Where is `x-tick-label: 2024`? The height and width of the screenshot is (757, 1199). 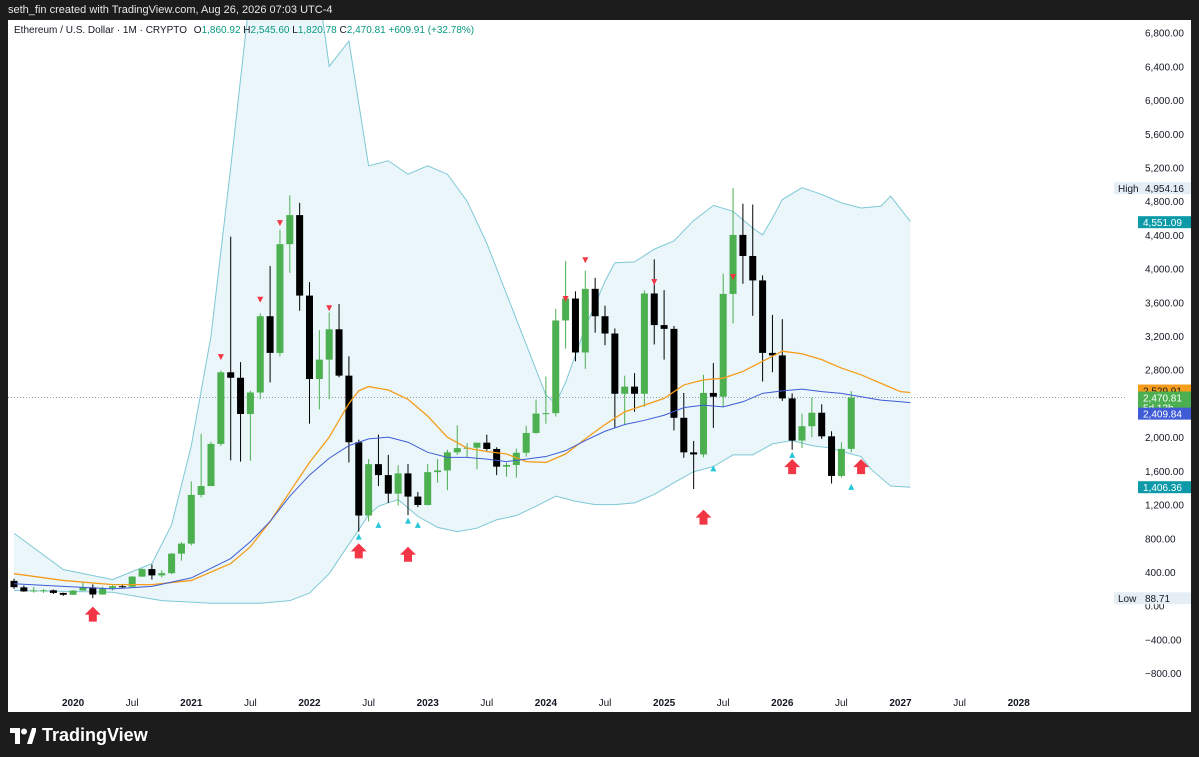
x-tick-label: 2024 is located at coordinates (546, 703).